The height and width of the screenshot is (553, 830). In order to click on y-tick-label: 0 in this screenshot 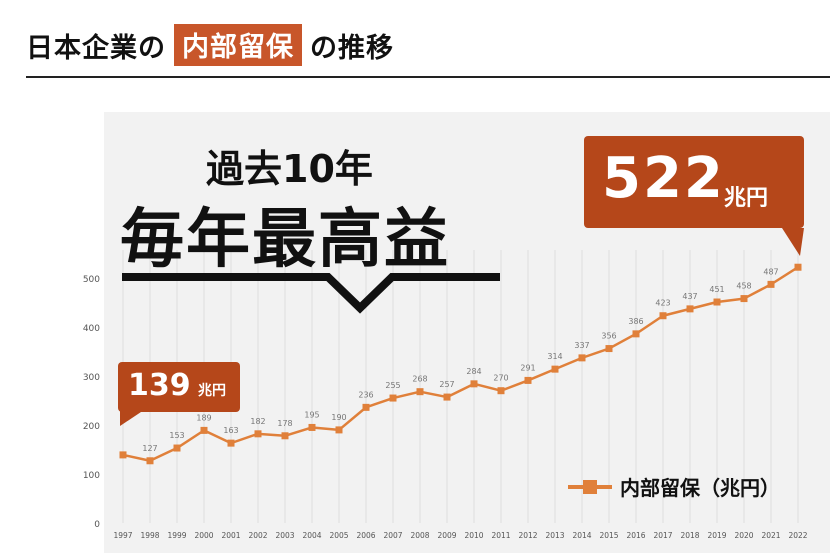, I will do `click(97, 525)`.